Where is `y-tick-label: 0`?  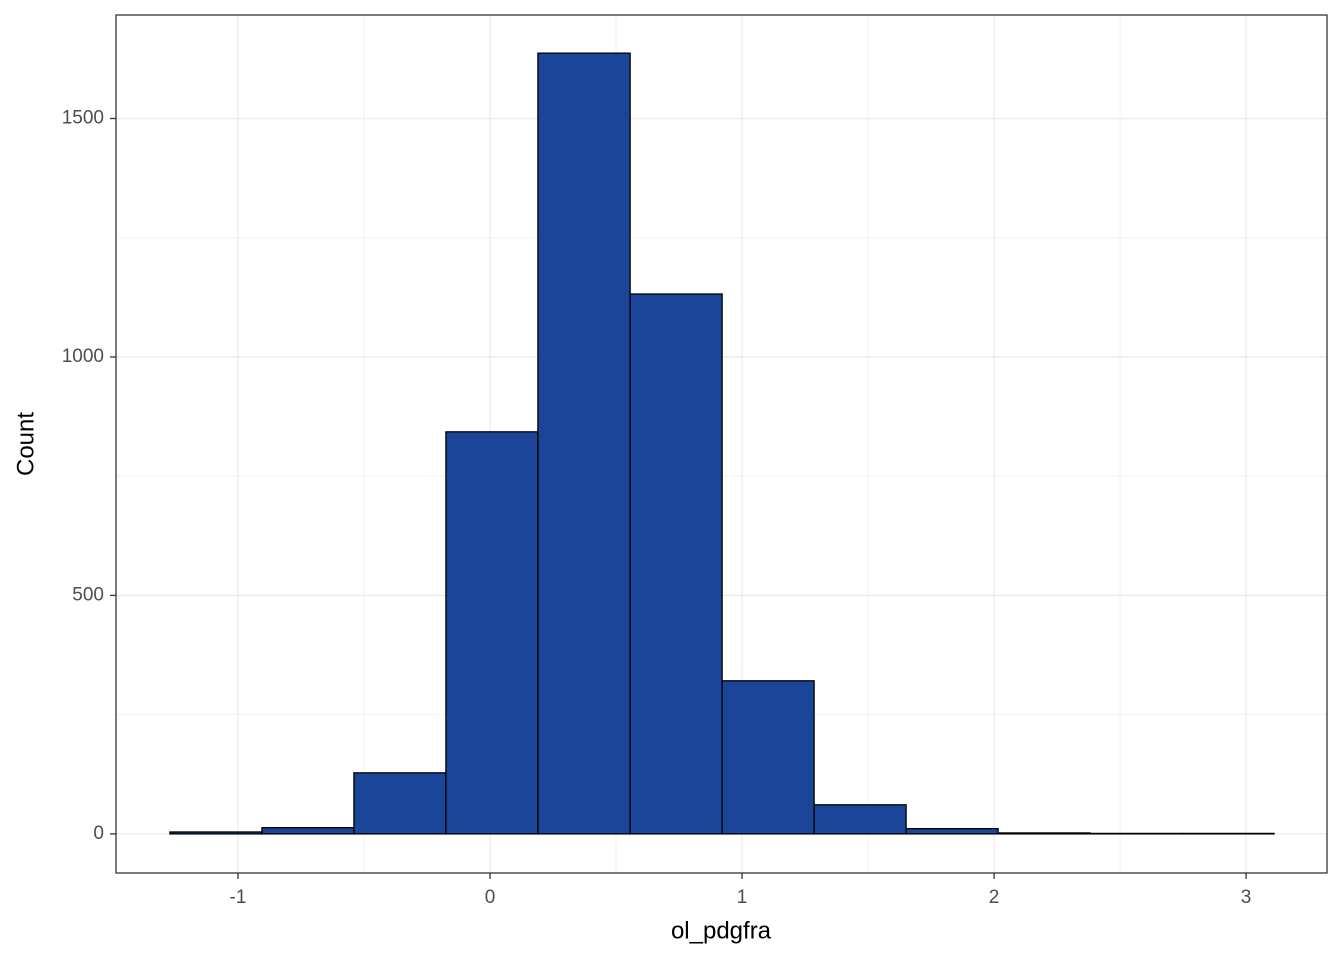
y-tick-label: 0 is located at coordinates (98, 833).